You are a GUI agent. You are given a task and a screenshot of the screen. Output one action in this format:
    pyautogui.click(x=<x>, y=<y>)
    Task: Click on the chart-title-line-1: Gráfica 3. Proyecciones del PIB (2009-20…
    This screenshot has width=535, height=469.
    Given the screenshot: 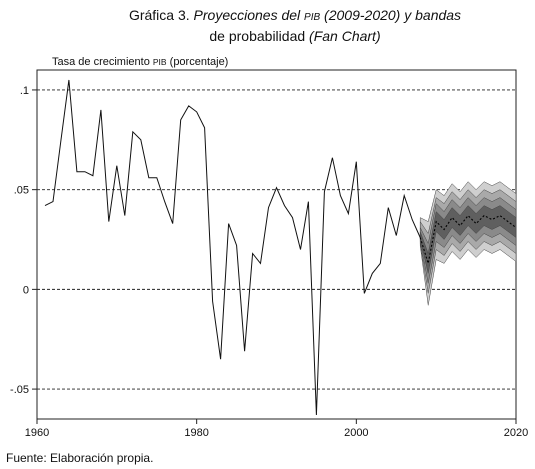 What is the action you would take?
    pyautogui.click(x=295, y=15)
    